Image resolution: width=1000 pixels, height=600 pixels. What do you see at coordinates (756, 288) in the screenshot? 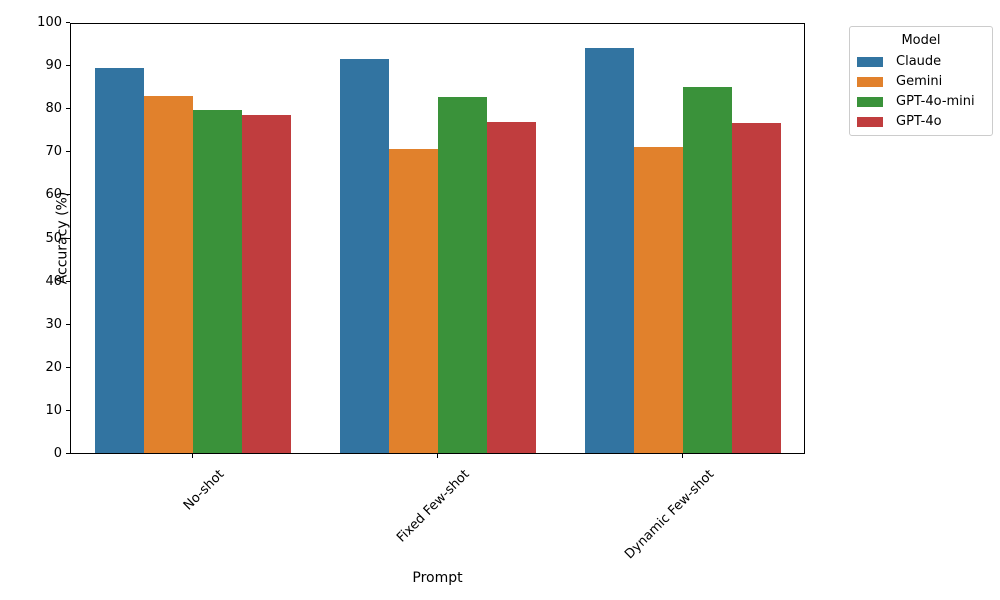
I see `bar-gpt-4o-dynamic-few-shot` at bounding box center [756, 288].